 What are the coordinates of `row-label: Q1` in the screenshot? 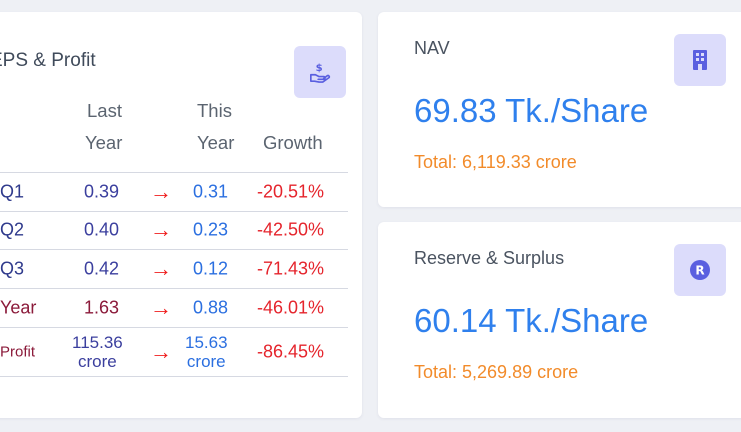 It's located at (12, 191).